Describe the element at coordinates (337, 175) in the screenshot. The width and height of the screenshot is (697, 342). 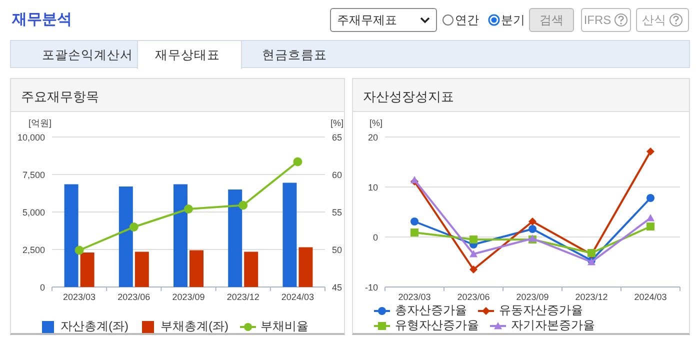
I see `y2-tick-label: 60` at that location.